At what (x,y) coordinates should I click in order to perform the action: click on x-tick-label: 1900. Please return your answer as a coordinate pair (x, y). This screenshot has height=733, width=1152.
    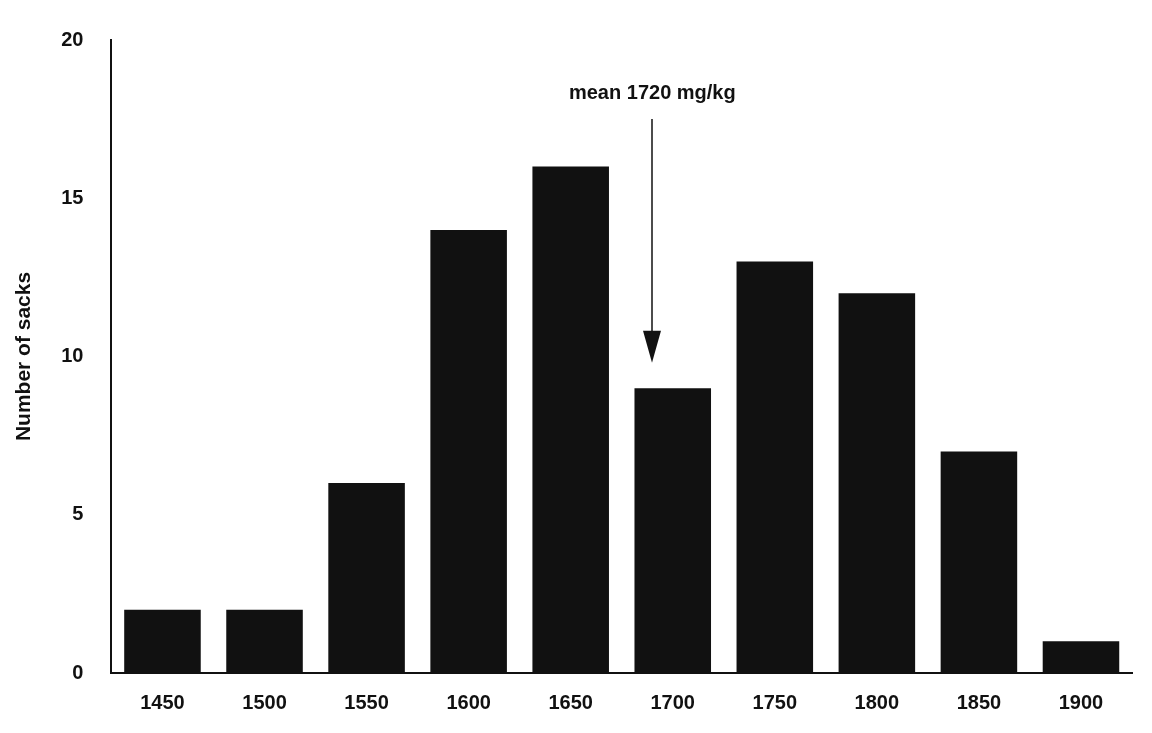
    Looking at the image, I should click on (1081, 701).